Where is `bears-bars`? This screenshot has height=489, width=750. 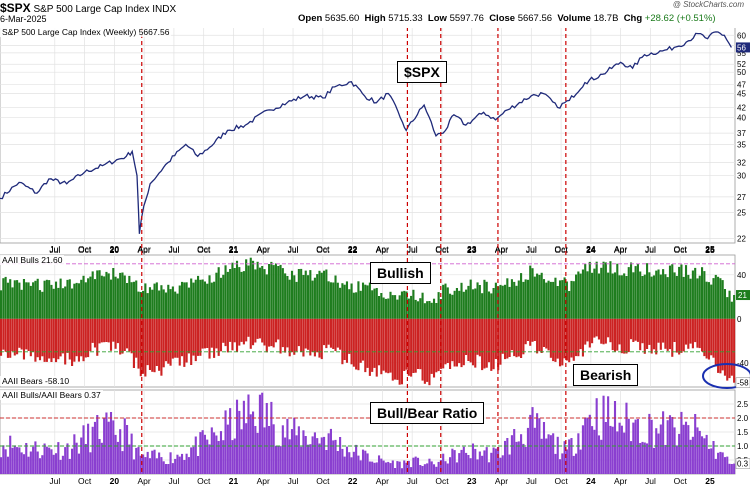
bears-bars is located at coordinates (368, 352).